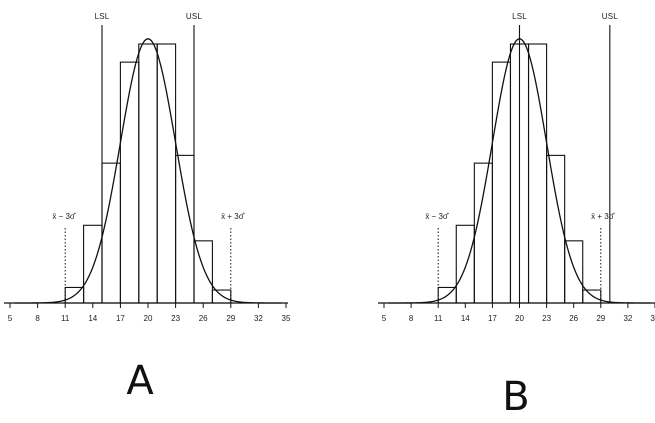  What do you see at coordinates (515, 396) in the screenshot?
I see `panel-letter: B` at bounding box center [515, 396].